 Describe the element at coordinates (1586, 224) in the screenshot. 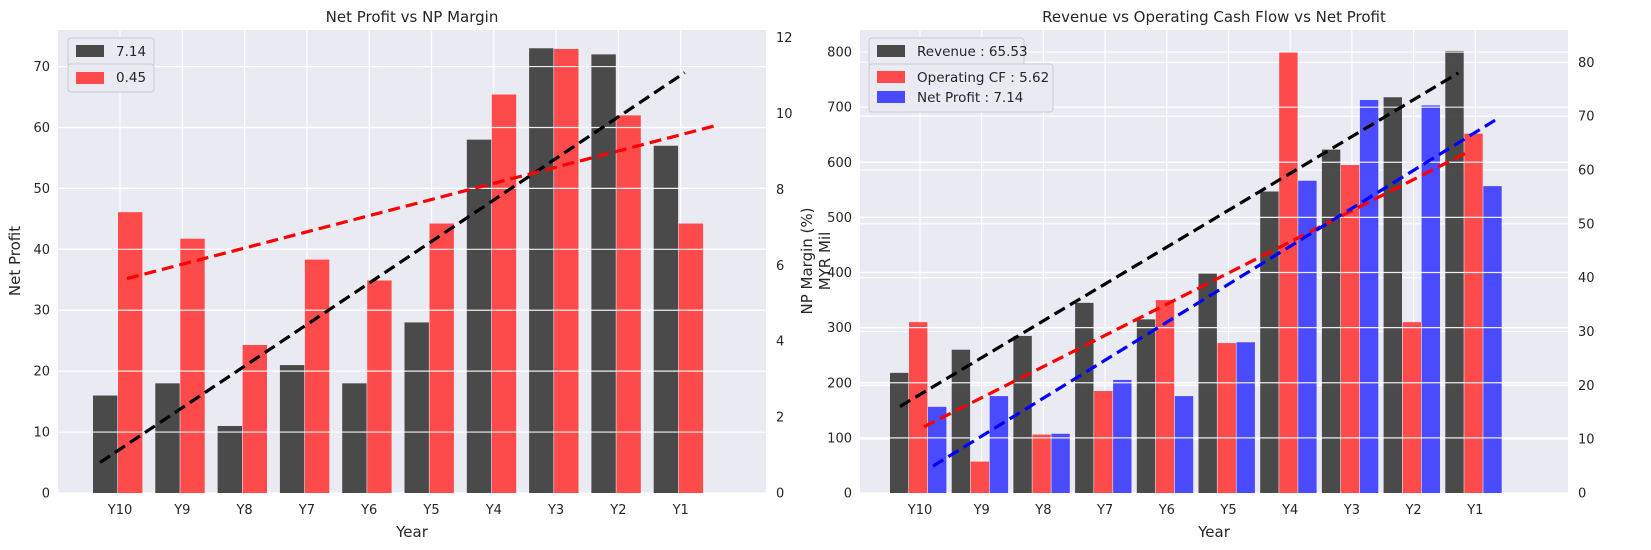

I see `y-right-tick-label: 50` at that location.